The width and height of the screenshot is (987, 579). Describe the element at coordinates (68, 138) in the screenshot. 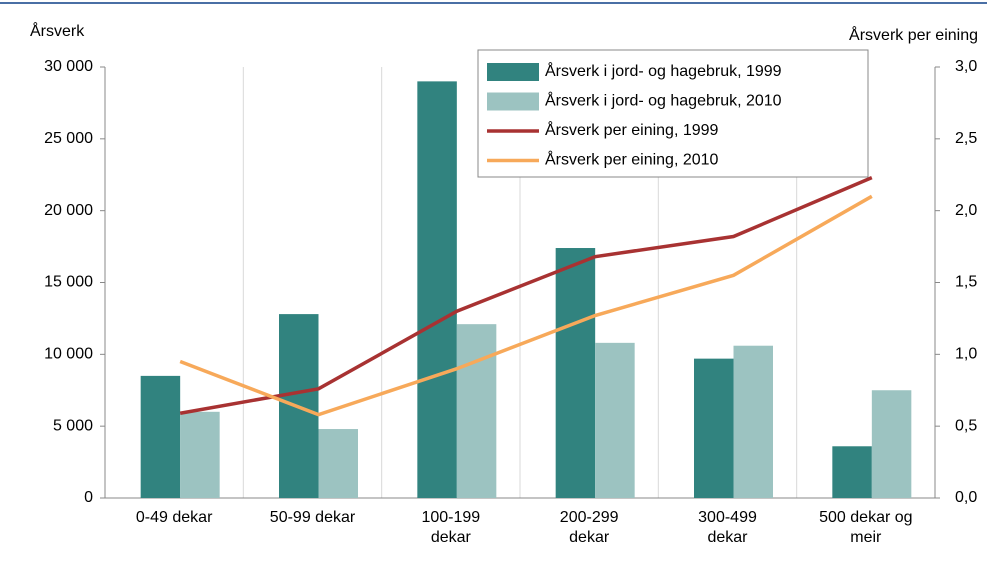

I see `y-tick-label: 25 000` at that location.